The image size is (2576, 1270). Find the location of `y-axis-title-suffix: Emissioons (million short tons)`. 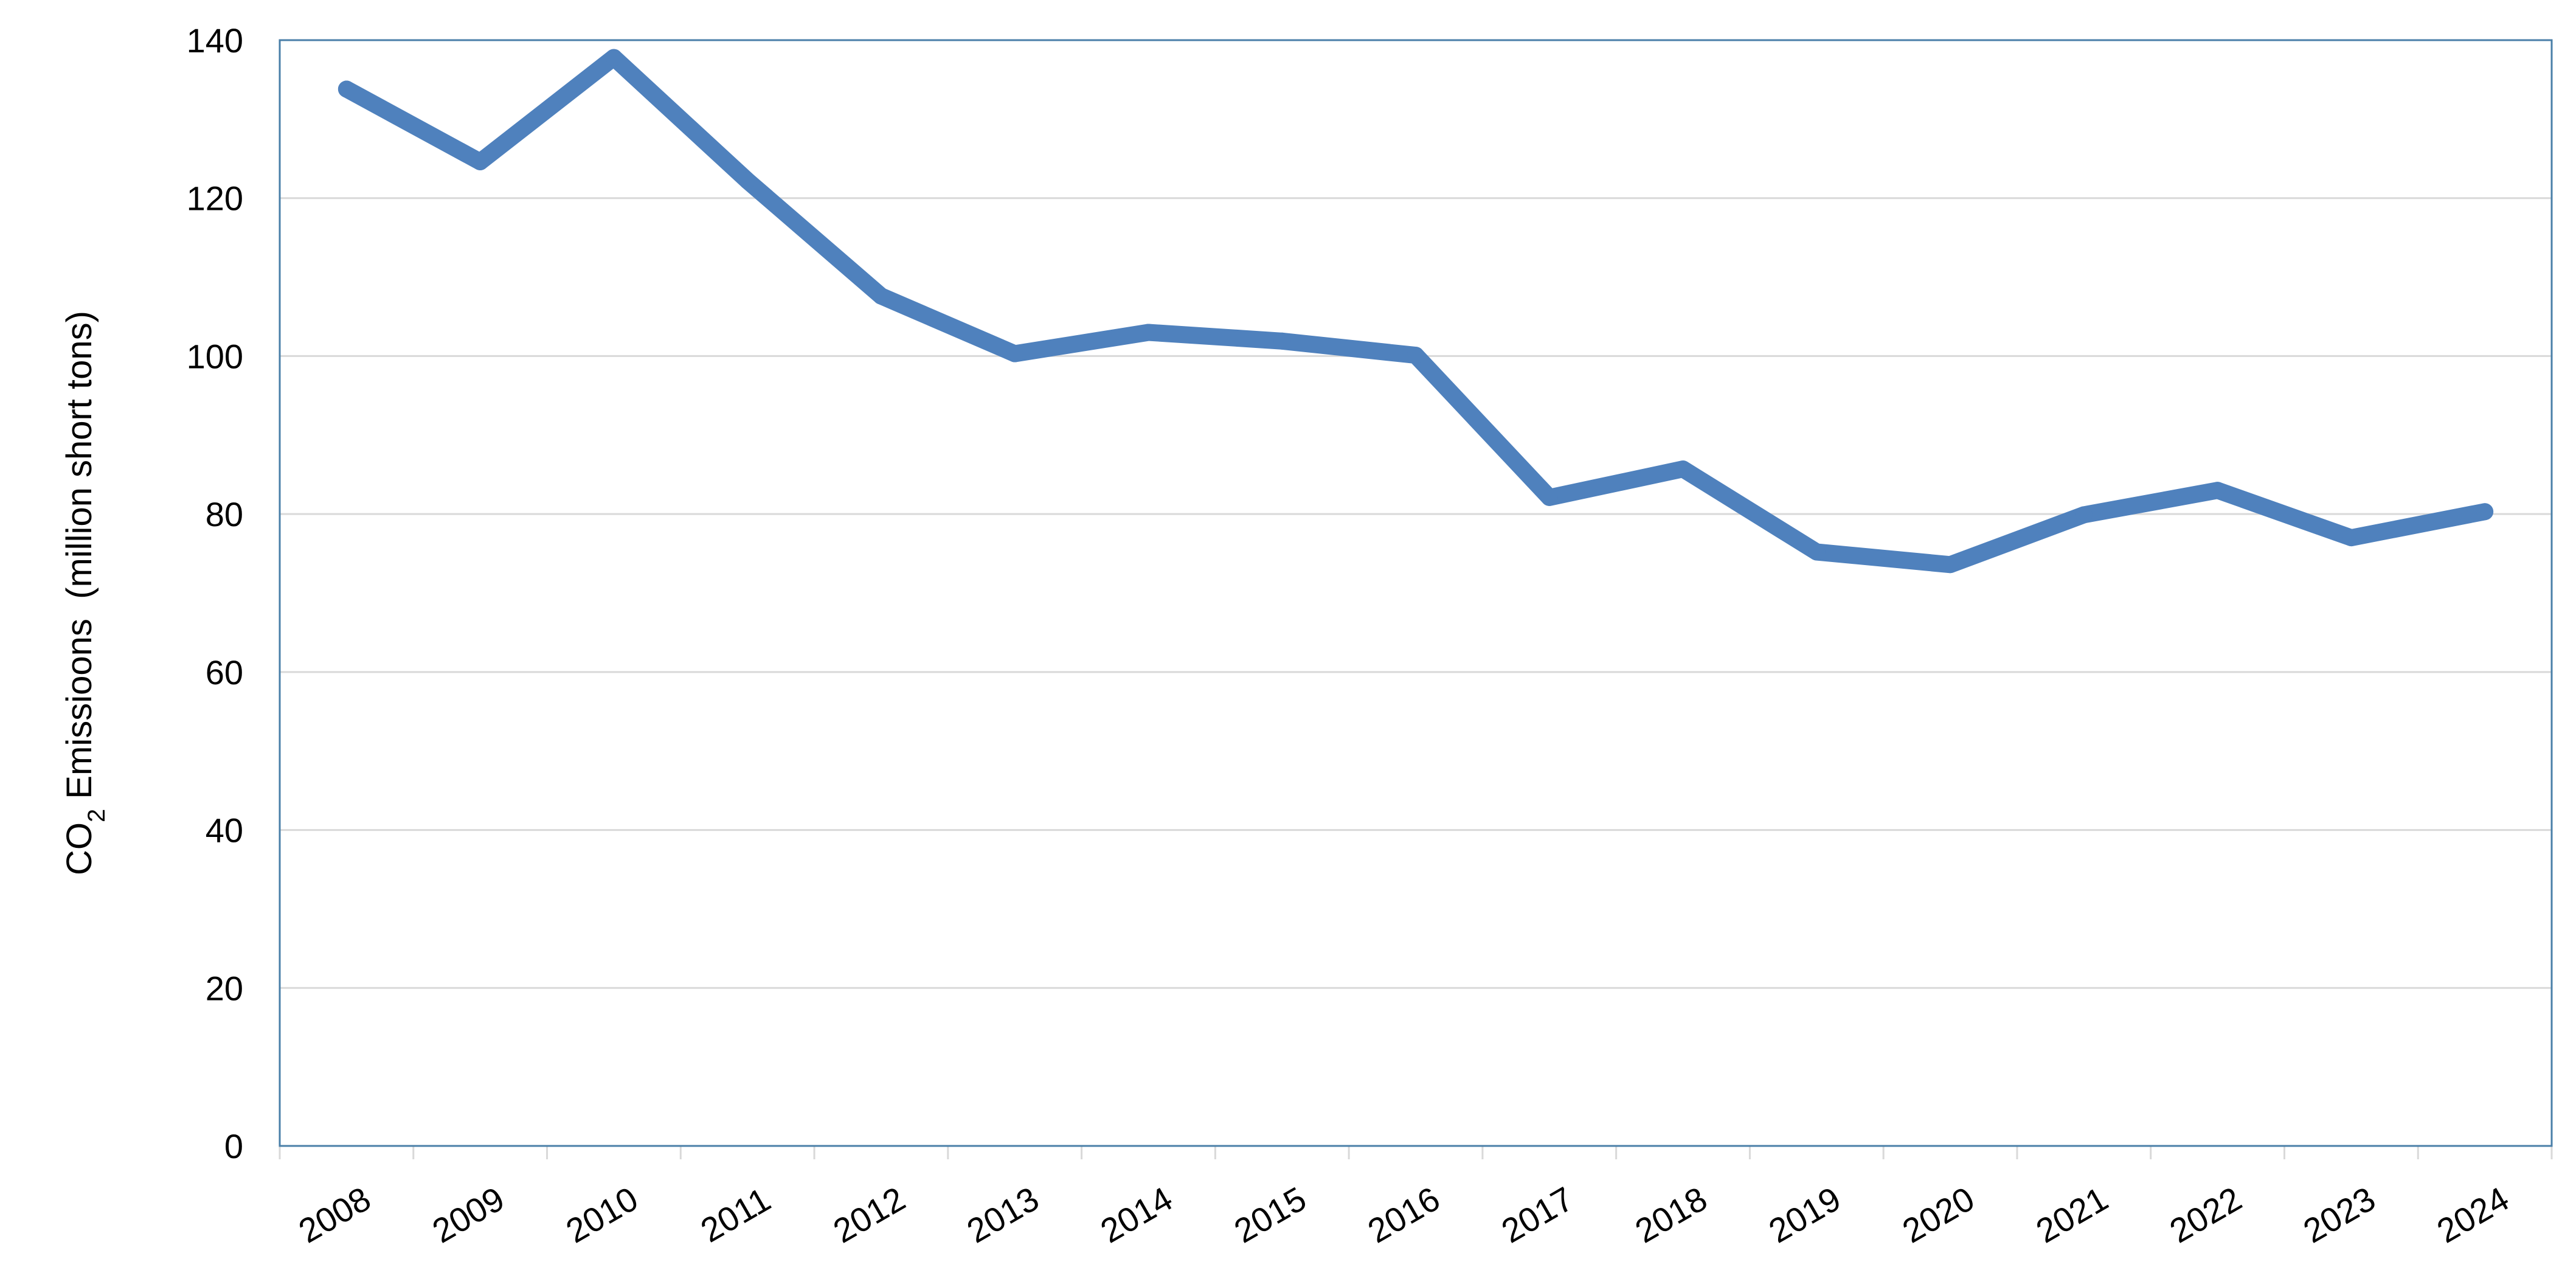

y-axis-title-suffix: Emissioons (million short tons) is located at coordinates (79, 560).